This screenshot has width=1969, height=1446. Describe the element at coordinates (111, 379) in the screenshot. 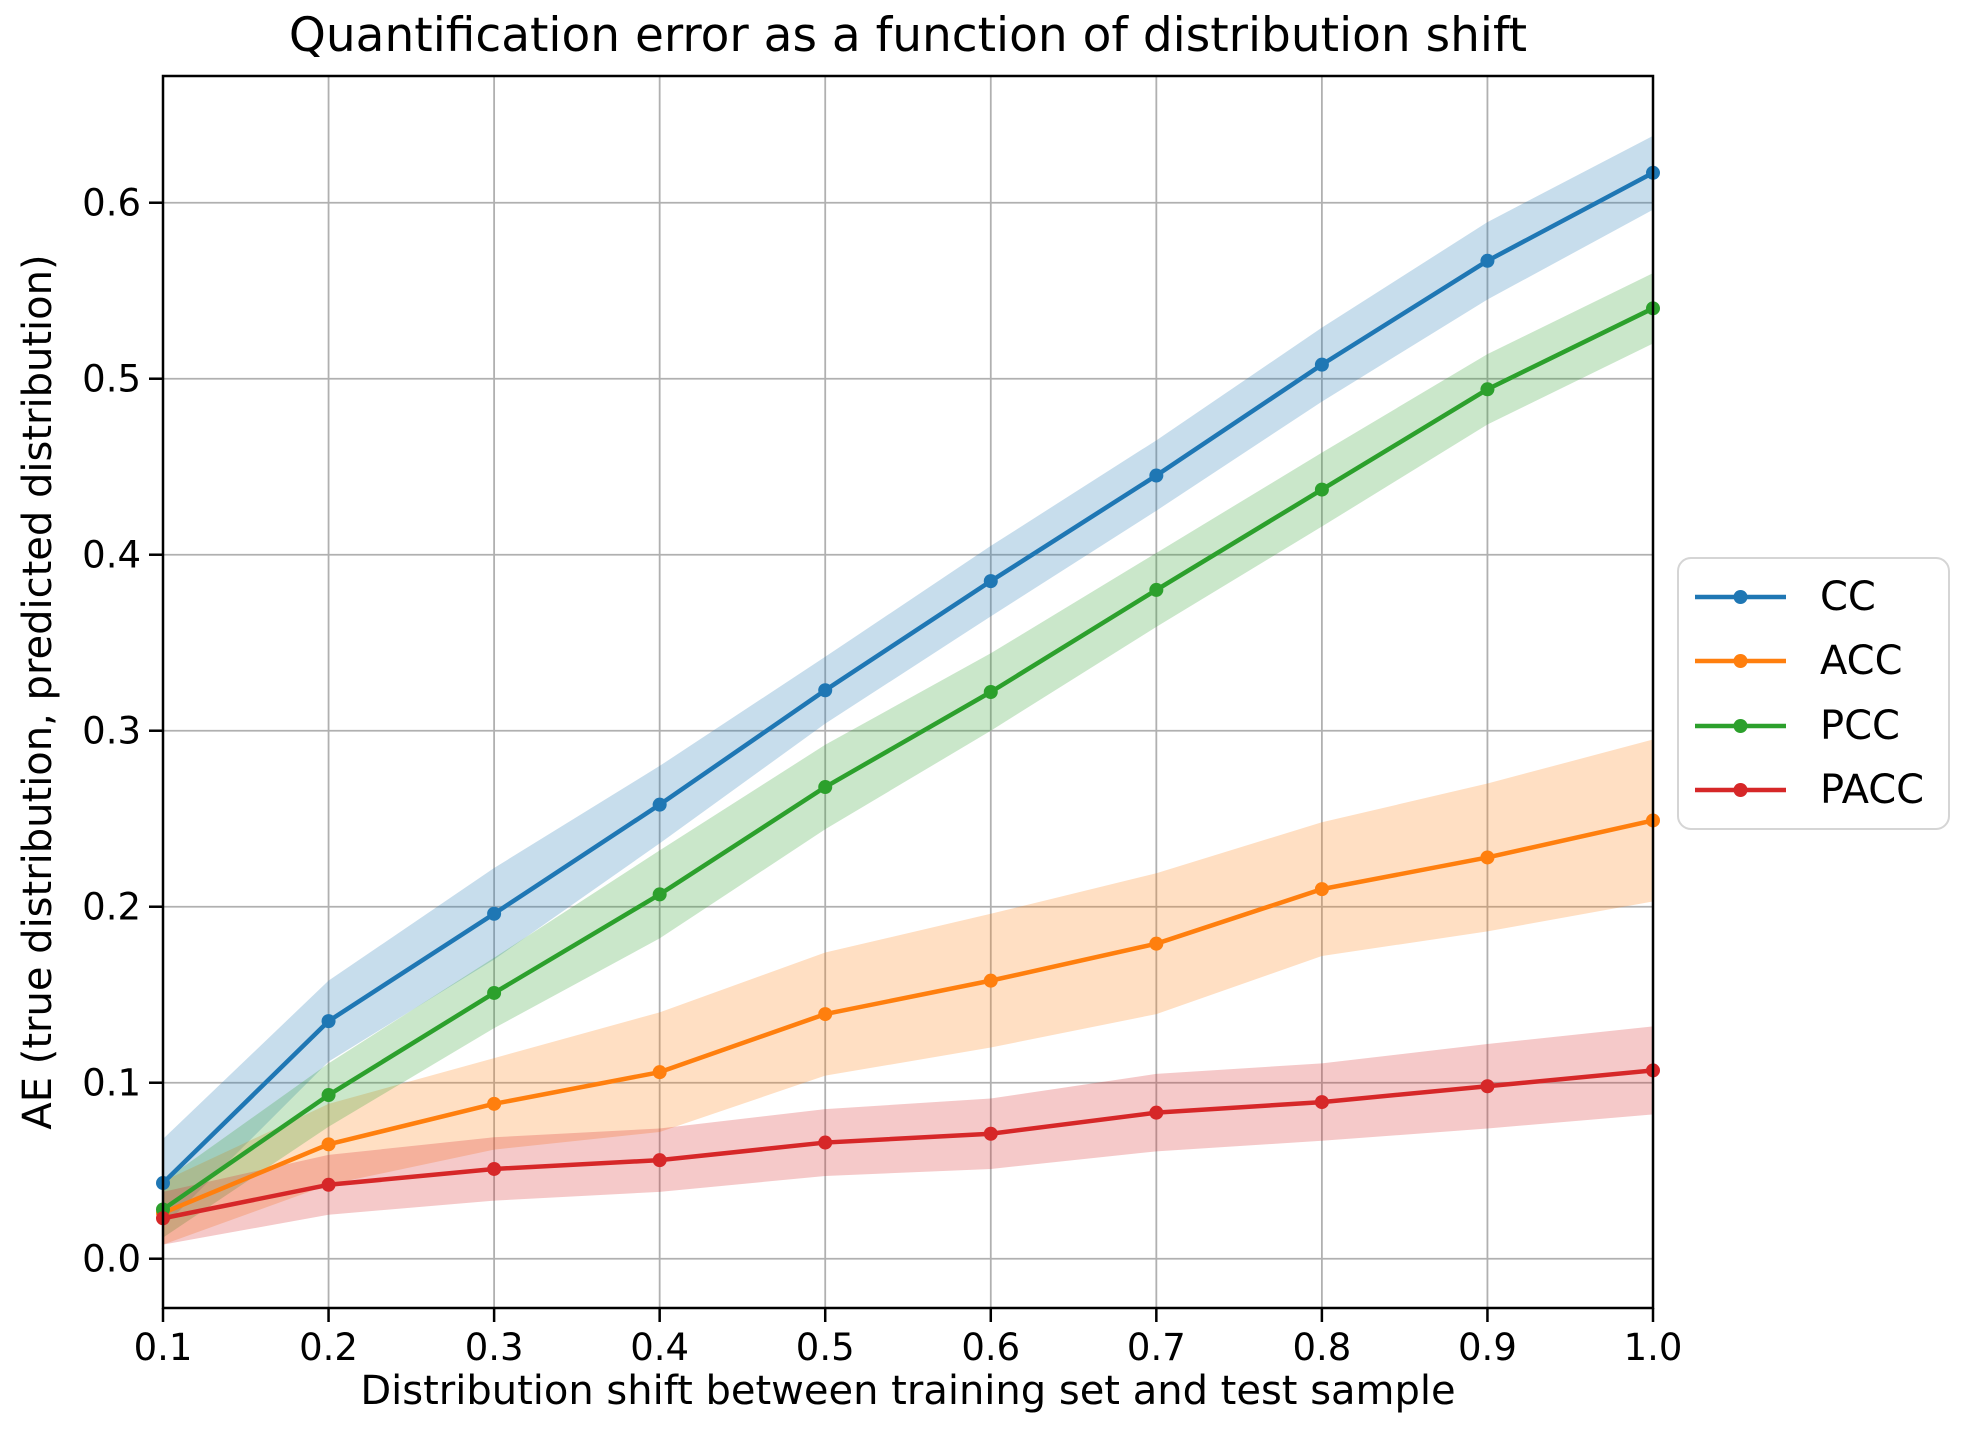

I see `y-tick-label: 0.5` at that location.